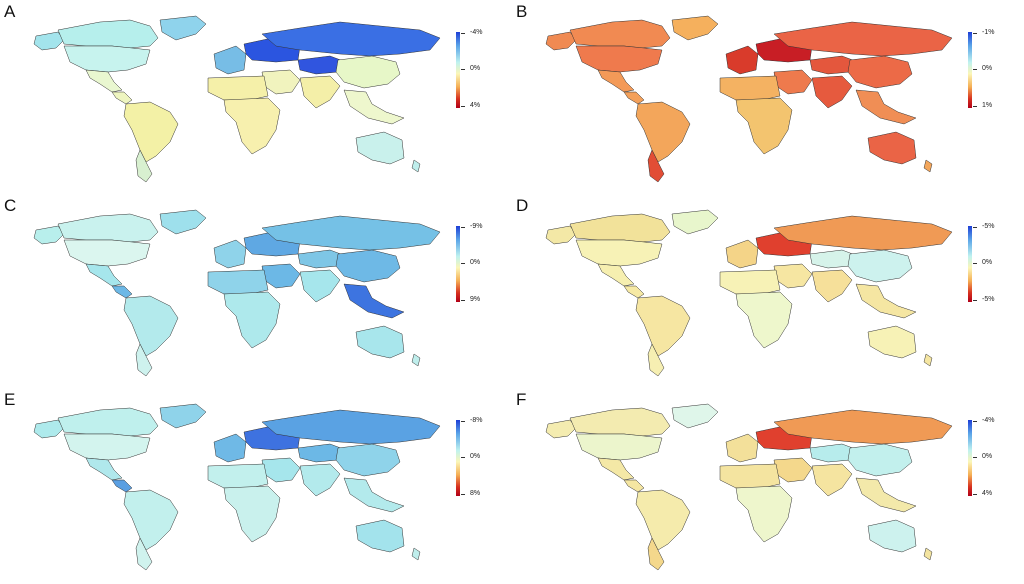 The image size is (1024, 584). Describe the element at coordinates (988, 32) in the screenshot. I see `colorbar-tick-label: -1%` at that location.